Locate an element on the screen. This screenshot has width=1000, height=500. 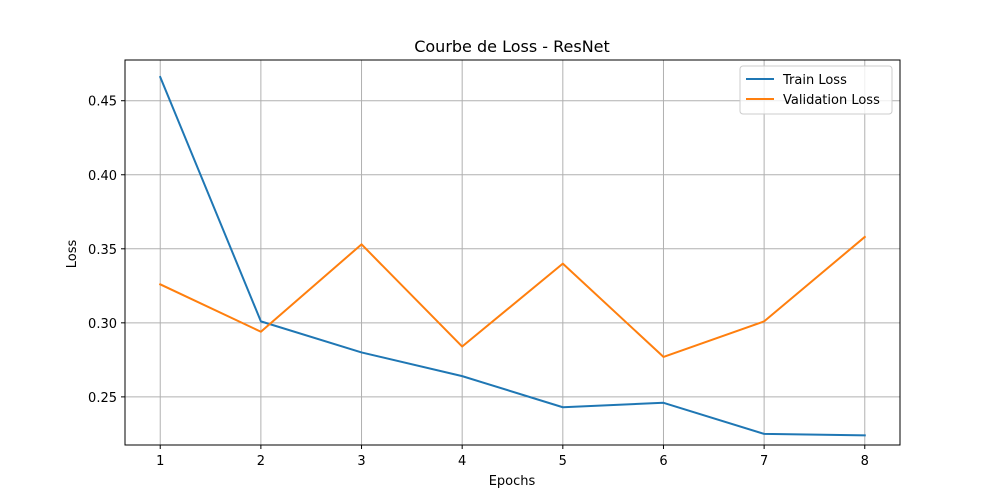
y-axis-label: Loss is located at coordinates (72, 254).